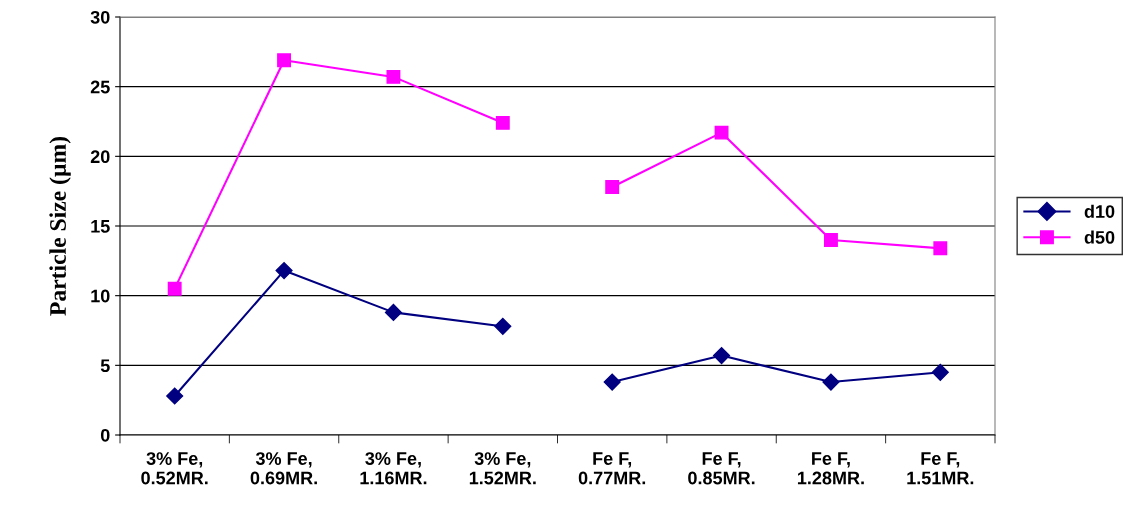 The image size is (1129, 520). Describe the element at coordinates (721, 468) in the screenshot. I see `x-tick-label: Fe F, 0.85MR.` at that location.